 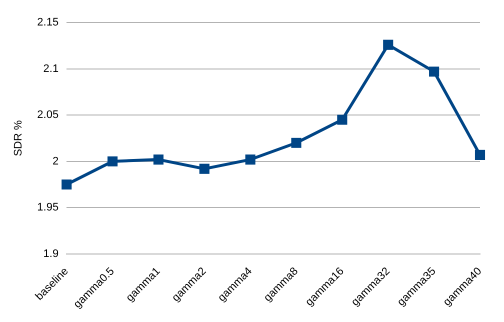 What do you see at coordinates (51, 68) in the screenshot?
I see `y-tick-label: 2.1` at bounding box center [51, 68].